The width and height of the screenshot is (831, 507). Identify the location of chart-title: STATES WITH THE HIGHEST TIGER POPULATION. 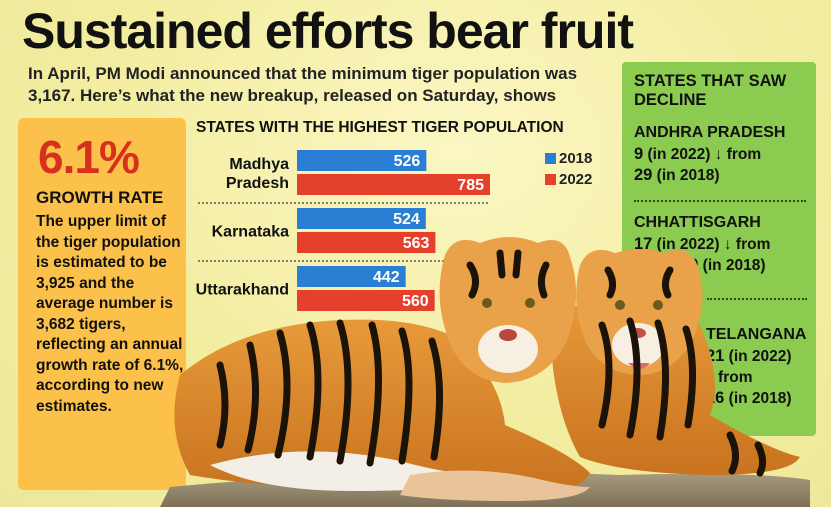
(380, 127).